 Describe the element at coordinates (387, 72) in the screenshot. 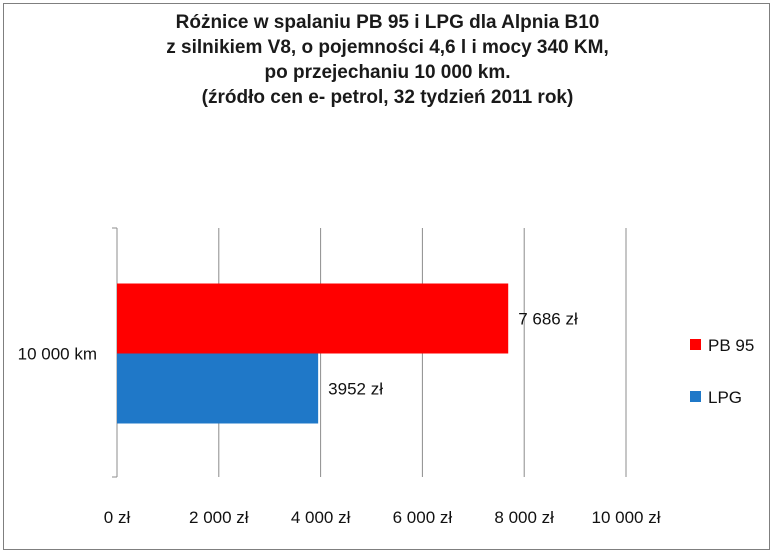

I see `chart-title-line-3: po przejechaniu 10 000 km.` at that location.